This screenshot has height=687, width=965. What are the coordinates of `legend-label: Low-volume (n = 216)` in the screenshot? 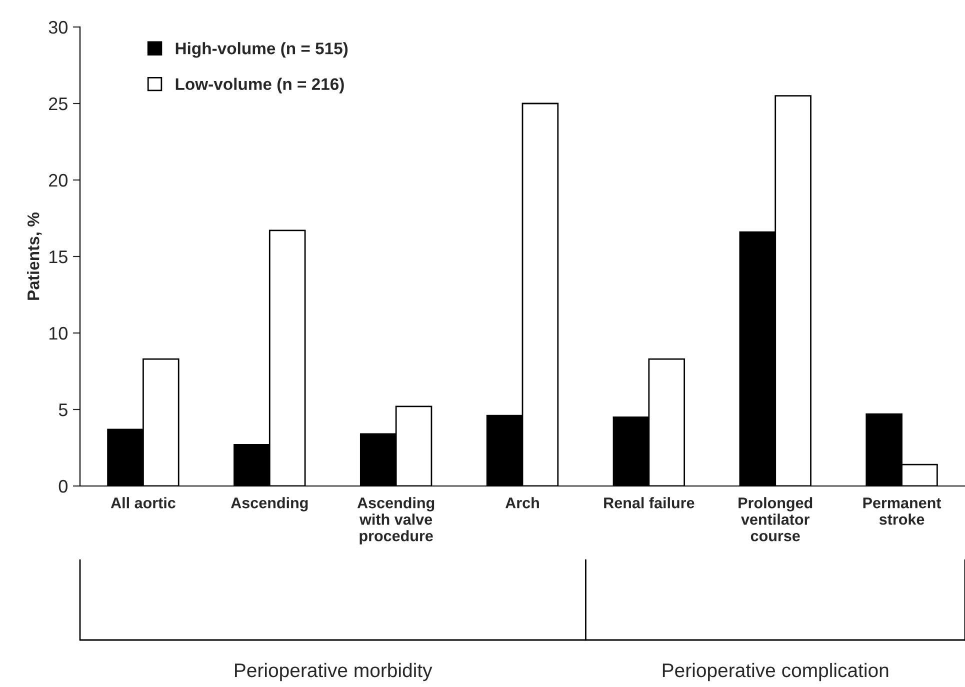 It's located at (260, 86).